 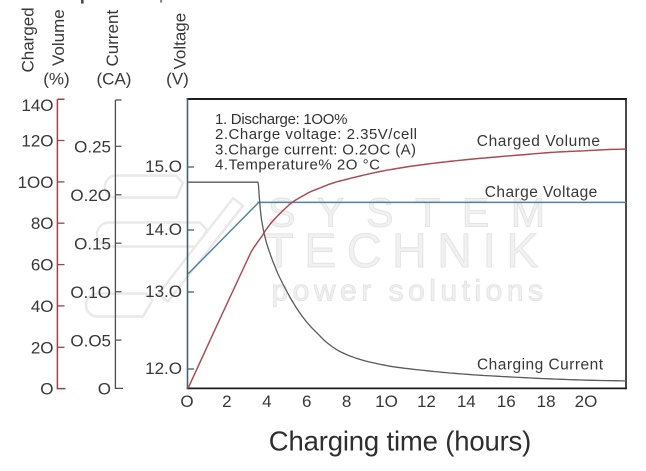 I want to click on svg-text: 2.Charge voltage: 2.35V/cell, so click(x=316, y=134).